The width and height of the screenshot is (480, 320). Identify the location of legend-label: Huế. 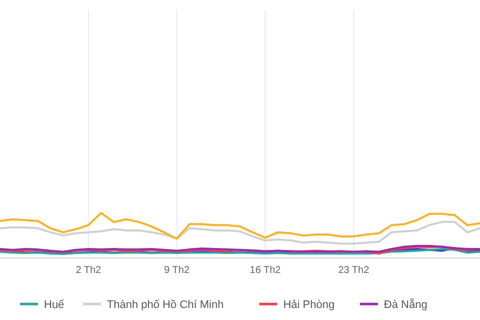
(54, 305).